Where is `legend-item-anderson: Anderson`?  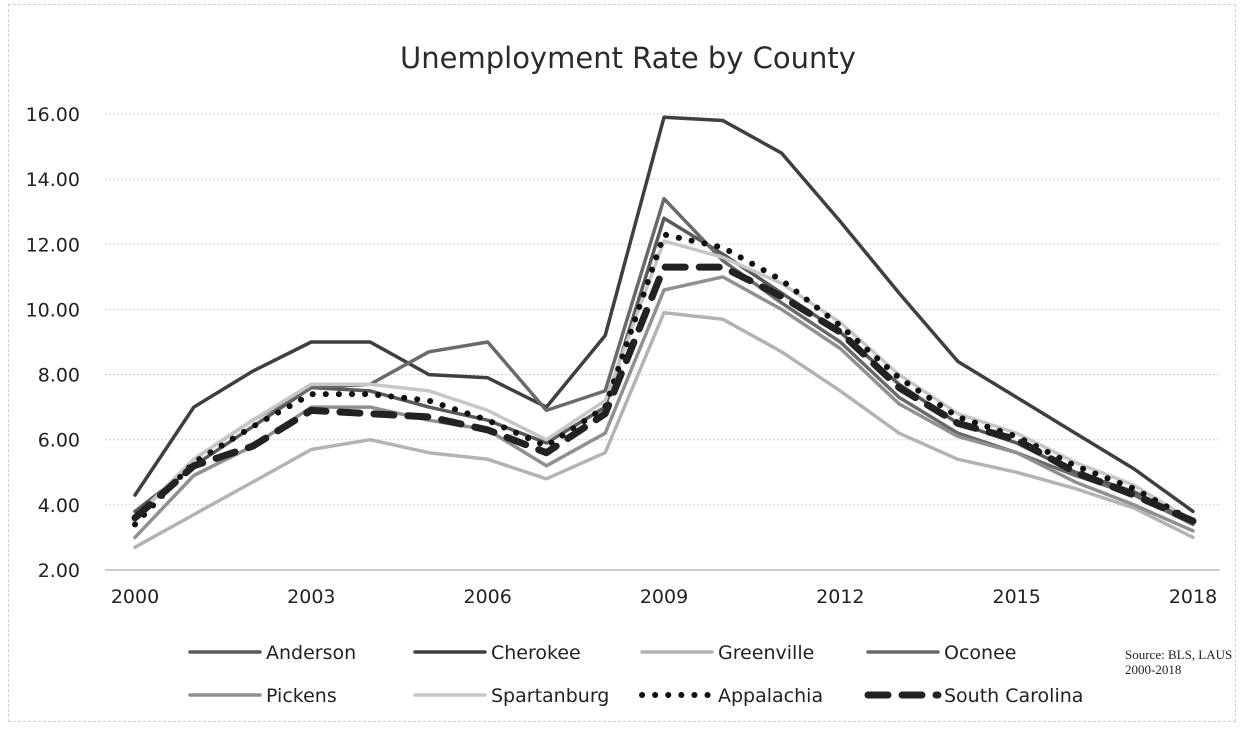
legend-item-anderson: Anderson is located at coordinates (272, 653).